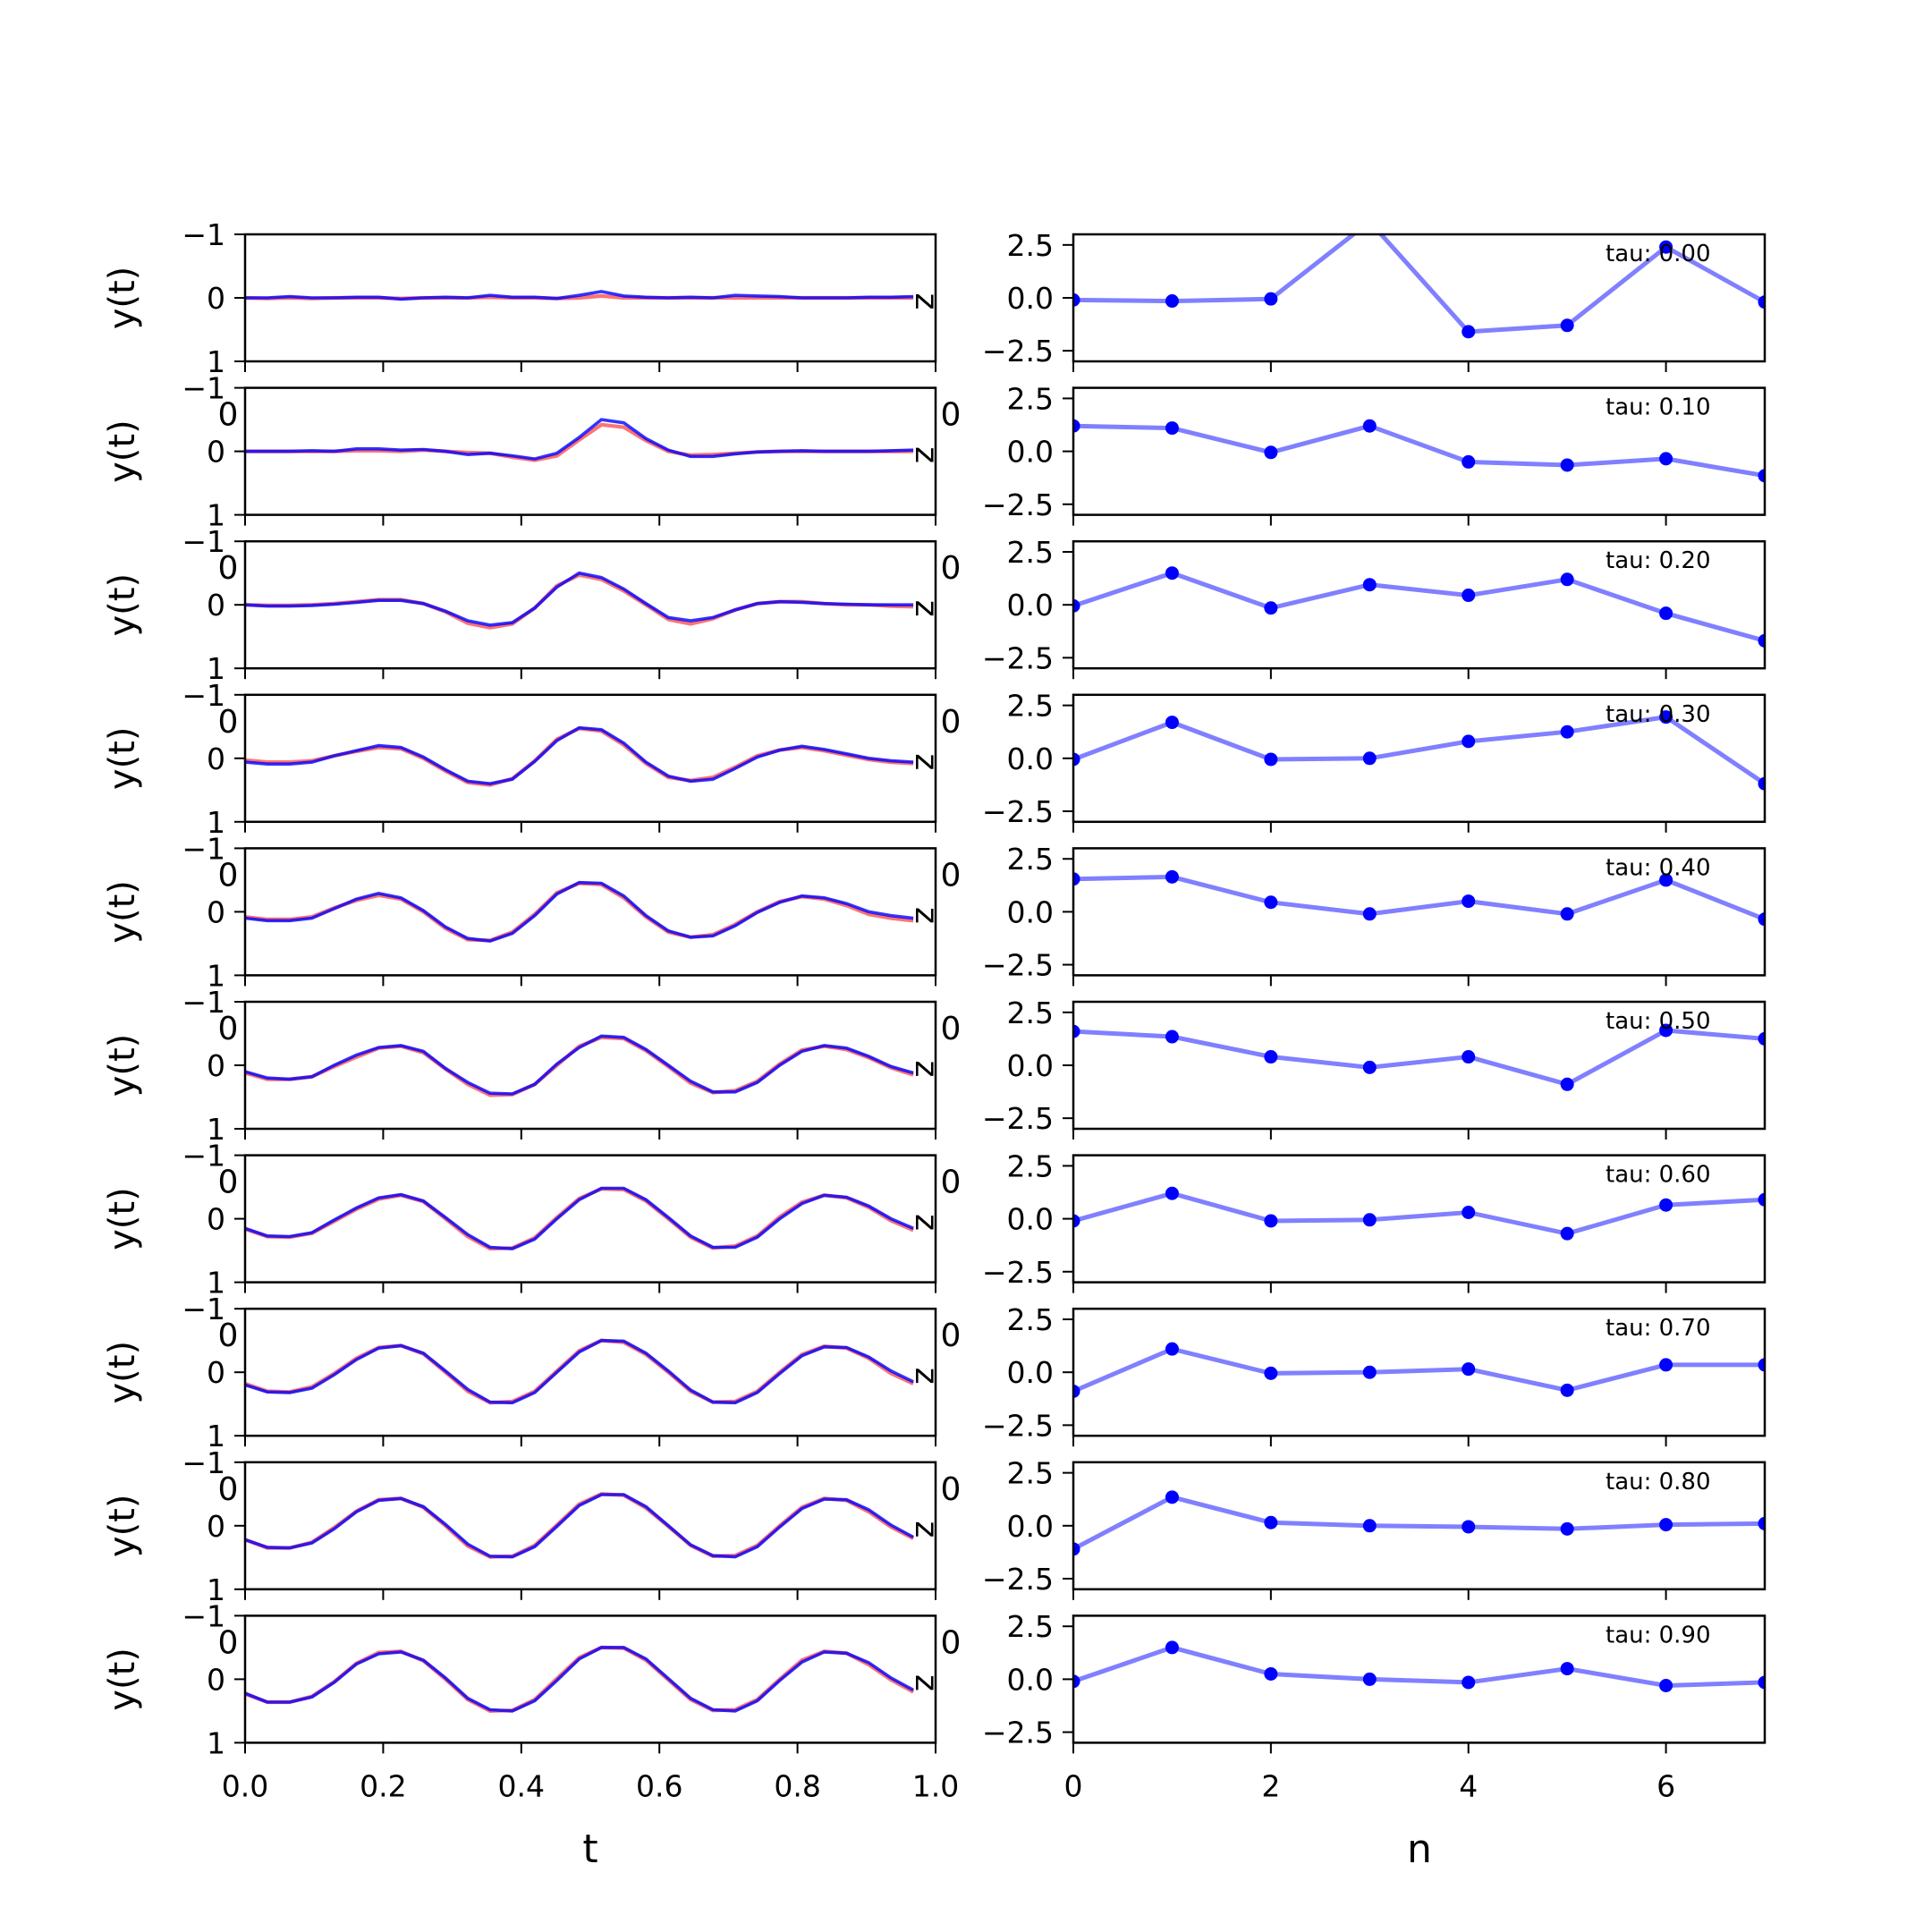 The image size is (1932, 1932). I want to click on right-subplot-3: 2.5 0.0 −2.5 tau: 0.30, so click(1374, 761).